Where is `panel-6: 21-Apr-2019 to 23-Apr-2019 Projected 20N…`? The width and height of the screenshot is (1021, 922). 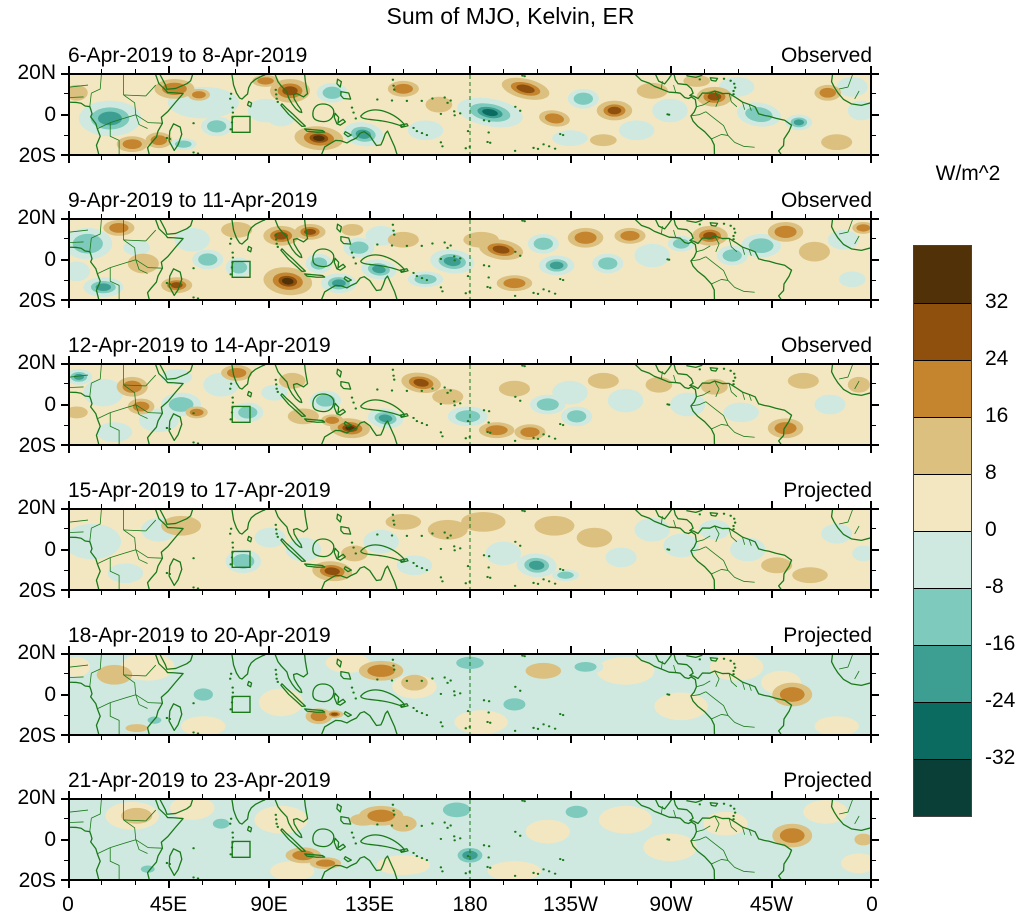
panel-6: 21-Apr-2019 to 23-Apr-2019 Projected 20N… is located at coordinates (448, 830).